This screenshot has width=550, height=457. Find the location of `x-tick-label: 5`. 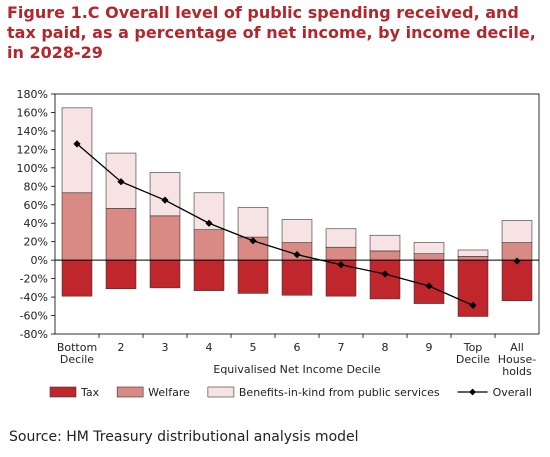

x-tick-label: 5 is located at coordinates (253, 347).